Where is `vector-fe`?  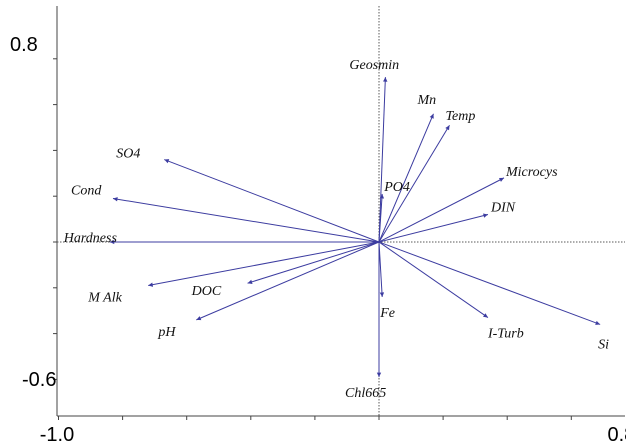 vector-fe is located at coordinates (380, 269).